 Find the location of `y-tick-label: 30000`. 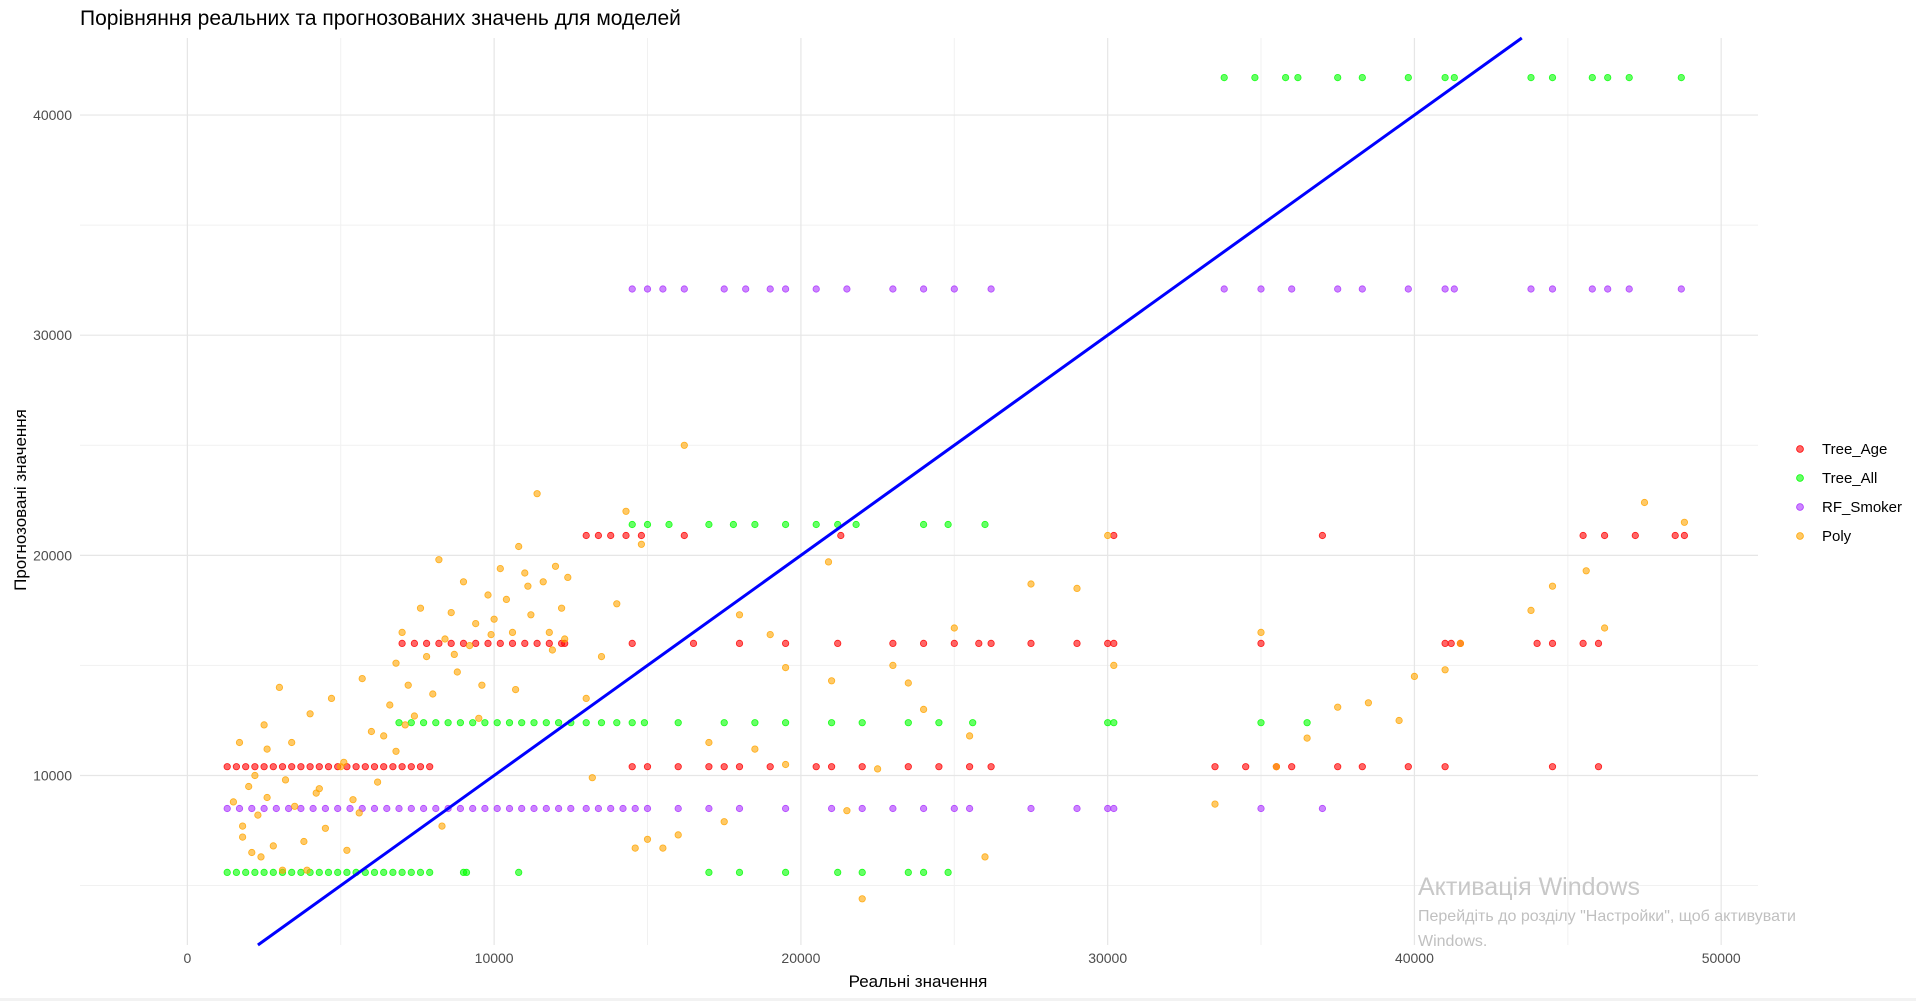

y-tick-label: 30000 is located at coordinates (52, 335).